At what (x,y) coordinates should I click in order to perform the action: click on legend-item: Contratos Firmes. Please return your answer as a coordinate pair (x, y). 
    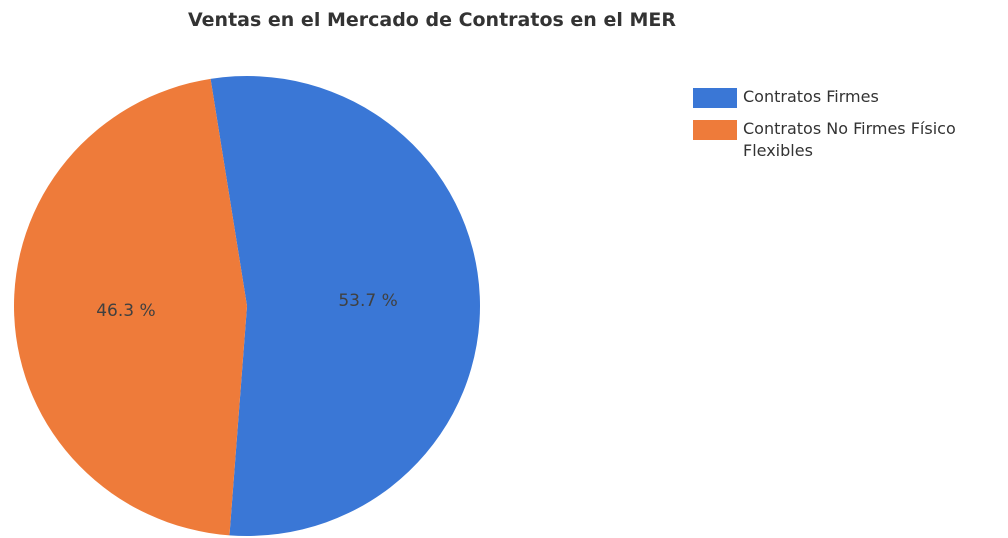
    Looking at the image, I should click on (848, 97).